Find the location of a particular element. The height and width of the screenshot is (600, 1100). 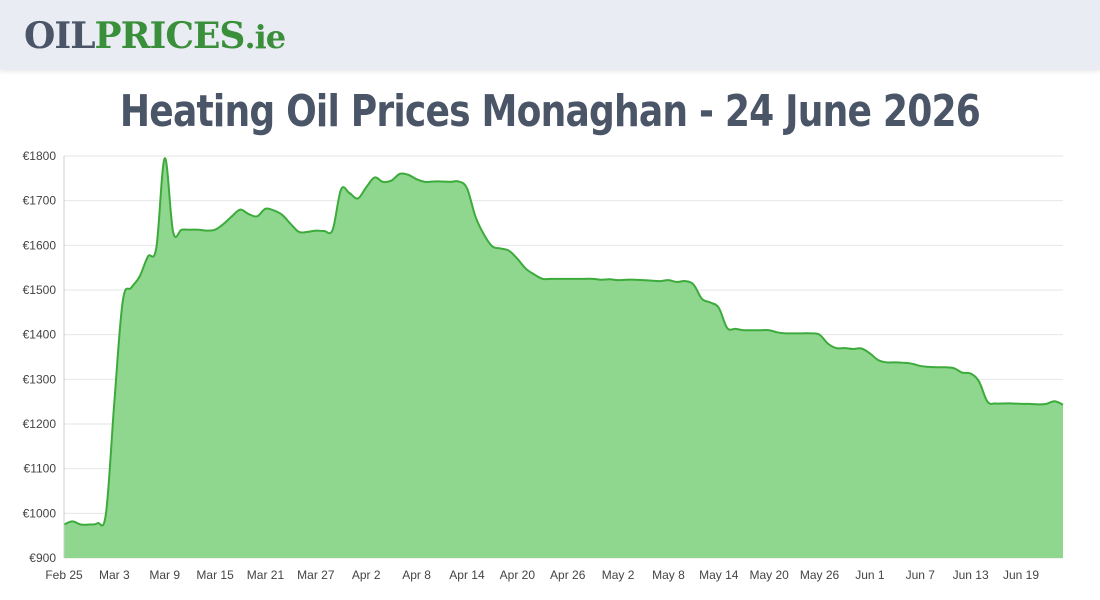

y-tick-label: €1500 is located at coordinates (40, 290).